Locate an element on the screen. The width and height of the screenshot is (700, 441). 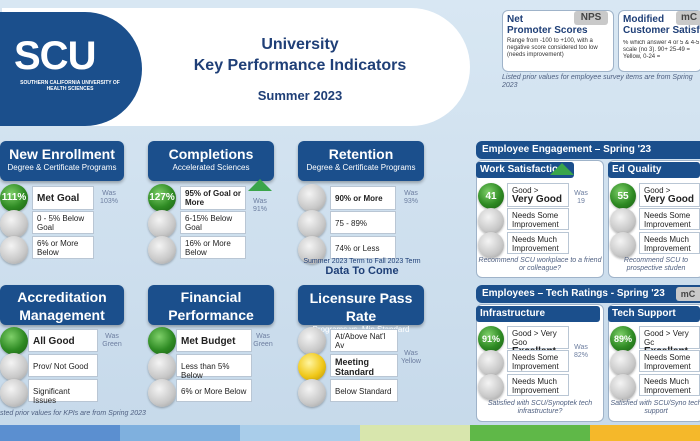
infra-row-1: Good > Very GooExcellent is located at coordinates (538, 341).